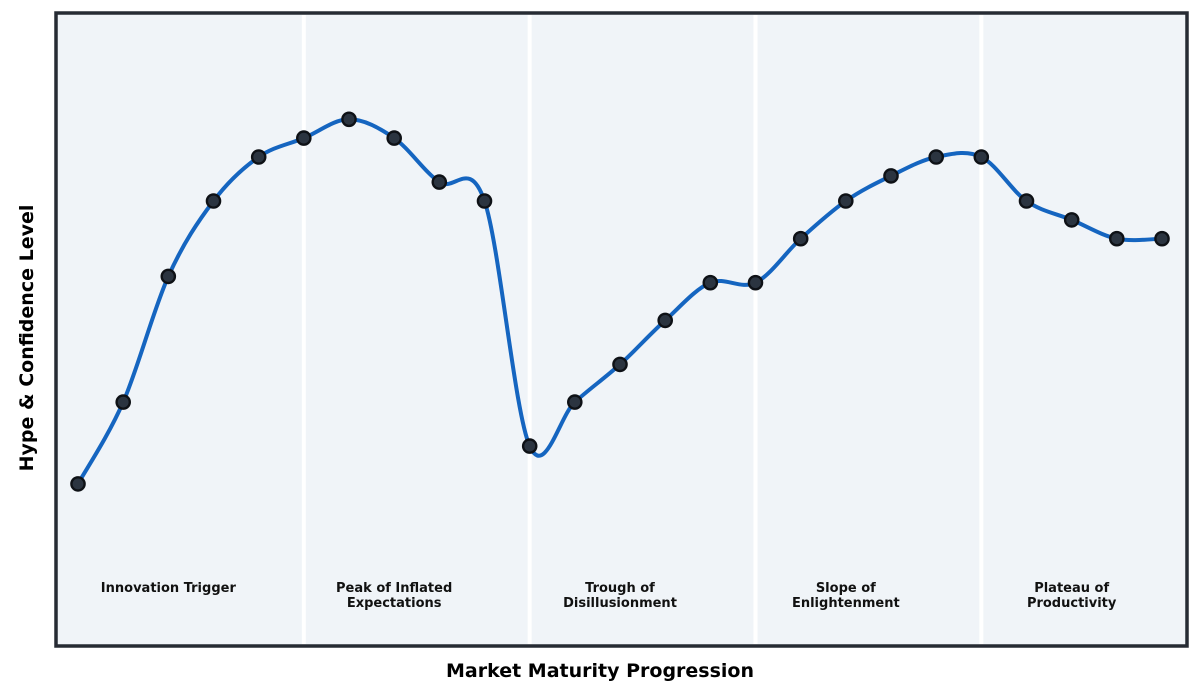 The height and width of the screenshot is (700, 1200). Describe the element at coordinates (394, 596) in the screenshot. I see `phase-label-peak-of-inflated-expectations: Peak of Inflated Expectations` at that location.